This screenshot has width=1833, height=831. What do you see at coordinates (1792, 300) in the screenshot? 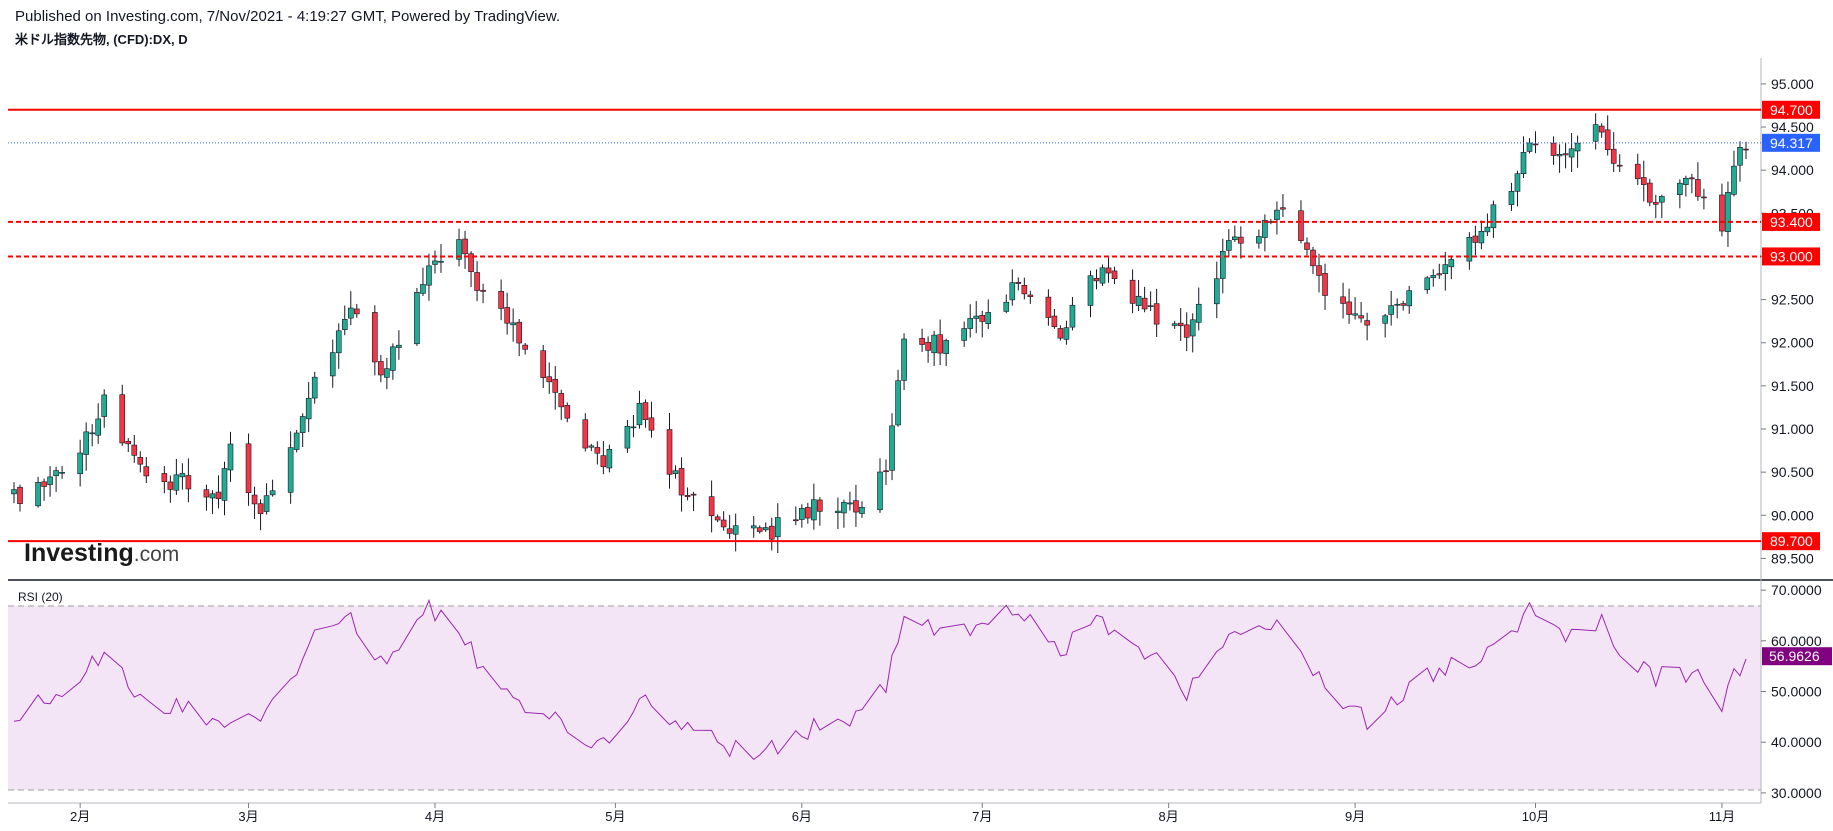
I see `price-tick-label: 92.500` at bounding box center [1792, 300].